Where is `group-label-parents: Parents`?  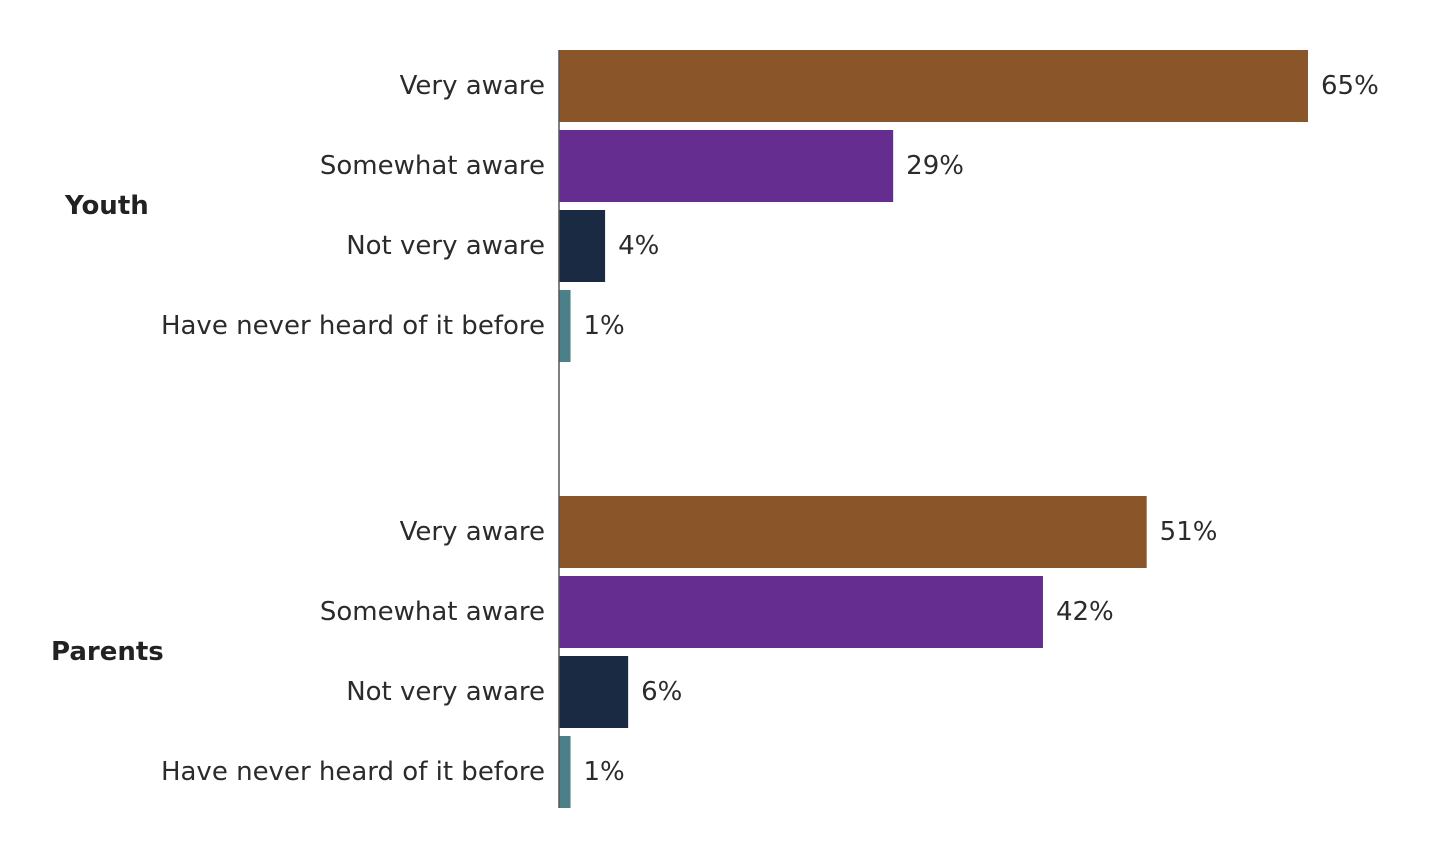 group-label-parents: Parents is located at coordinates (107, 652).